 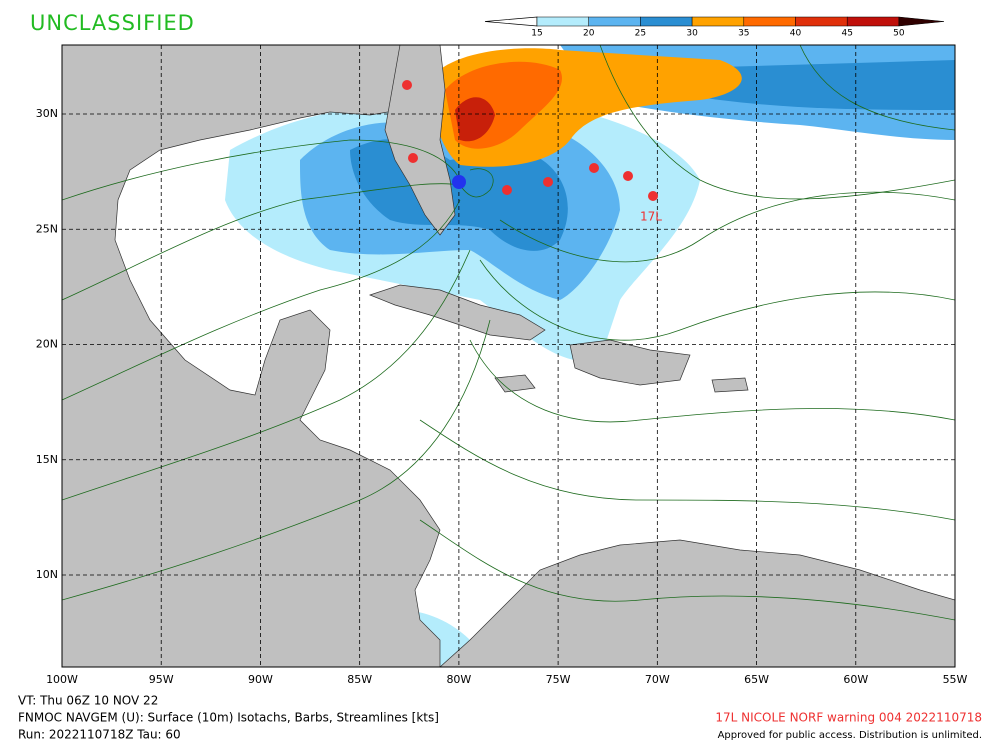 What do you see at coordinates (458, 679) in the screenshot?
I see `lon-label: 80W` at bounding box center [458, 679].